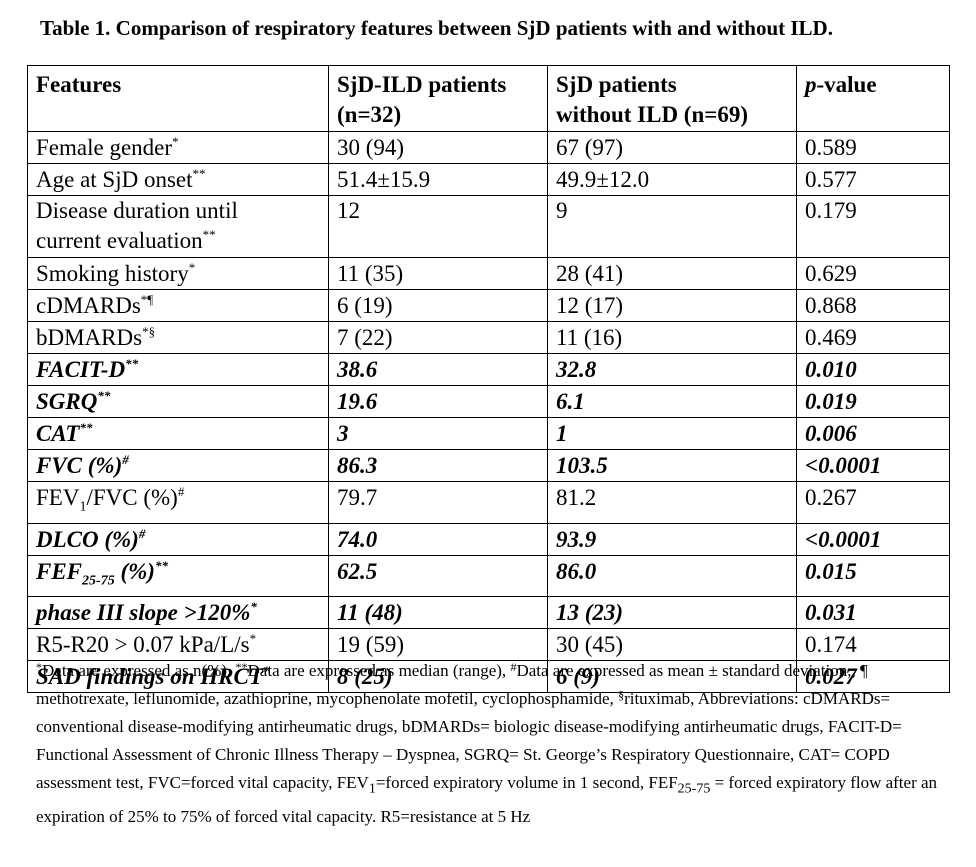 Image resolution: width=976 pixels, height=867 pixels. What do you see at coordinates (621, 695) in the screenshot?
I see `footnote-mark: §` at bounding box center [621, 695].